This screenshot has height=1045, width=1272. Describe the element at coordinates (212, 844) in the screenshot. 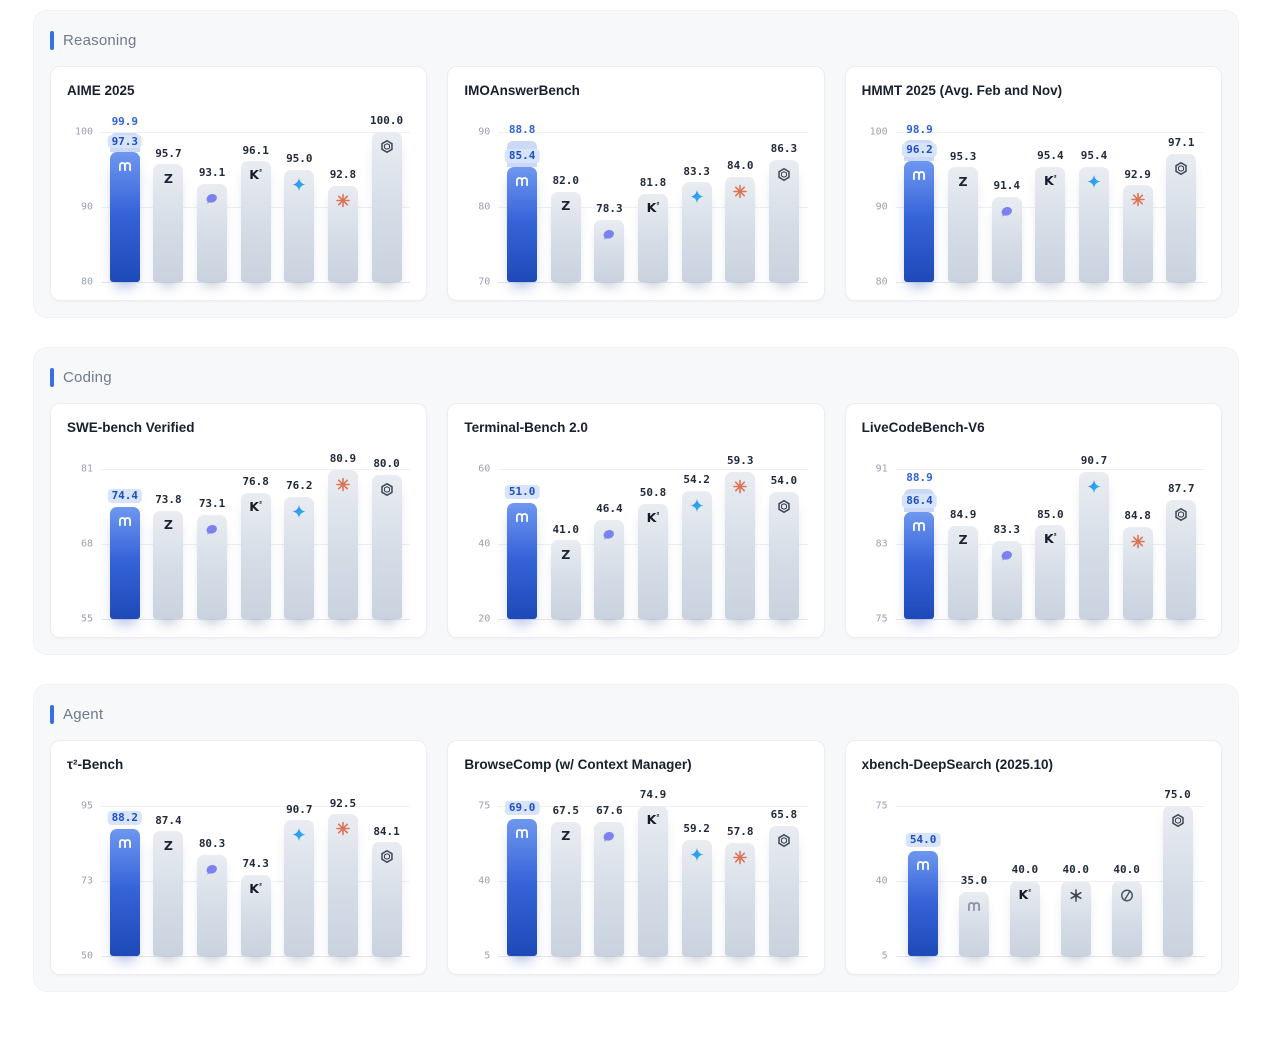

I see `value-label: 80.3` at that location.